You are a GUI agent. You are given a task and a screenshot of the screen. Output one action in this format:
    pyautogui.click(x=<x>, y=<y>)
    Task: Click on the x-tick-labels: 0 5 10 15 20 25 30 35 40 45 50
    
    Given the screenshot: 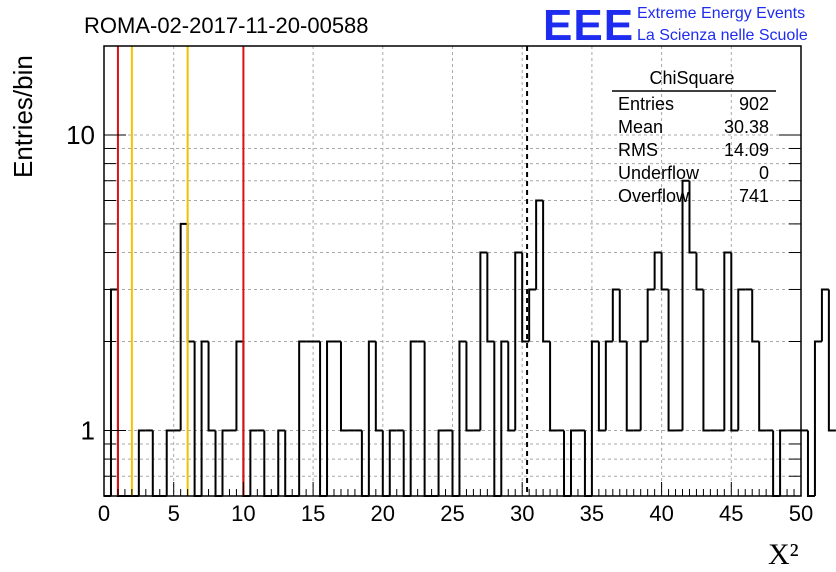 What is the action you would take?
    pyautogui.click(x=455, y=513)
    